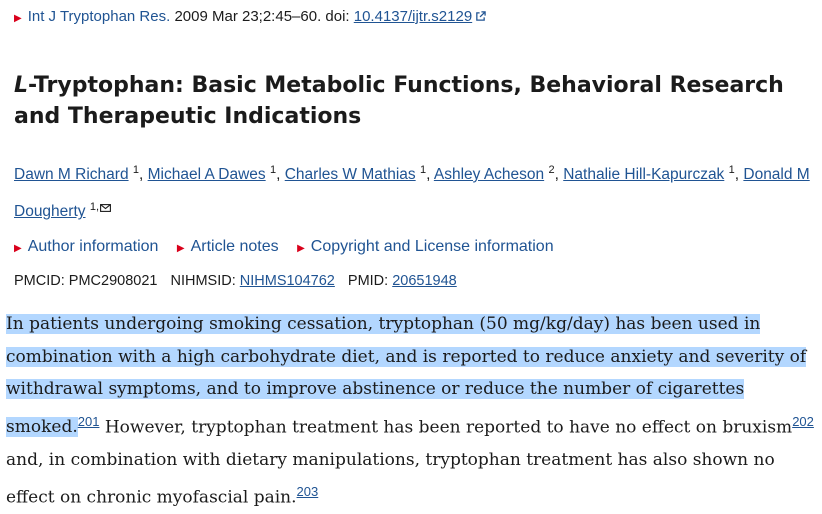 This screenshot has height=514, width=822. What do you see at coordinates (227, 246) in the screenshot?
I see `article-notes-toggle: ▶ Article notes` at bounding box center [227, 246].